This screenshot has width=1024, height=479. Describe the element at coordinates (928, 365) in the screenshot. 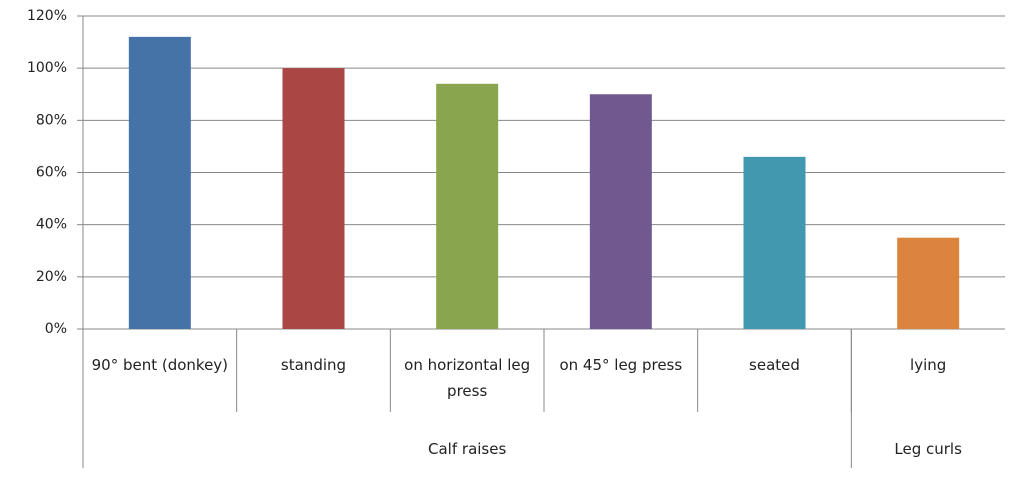

I see `x-tick-label: lying` at that location.